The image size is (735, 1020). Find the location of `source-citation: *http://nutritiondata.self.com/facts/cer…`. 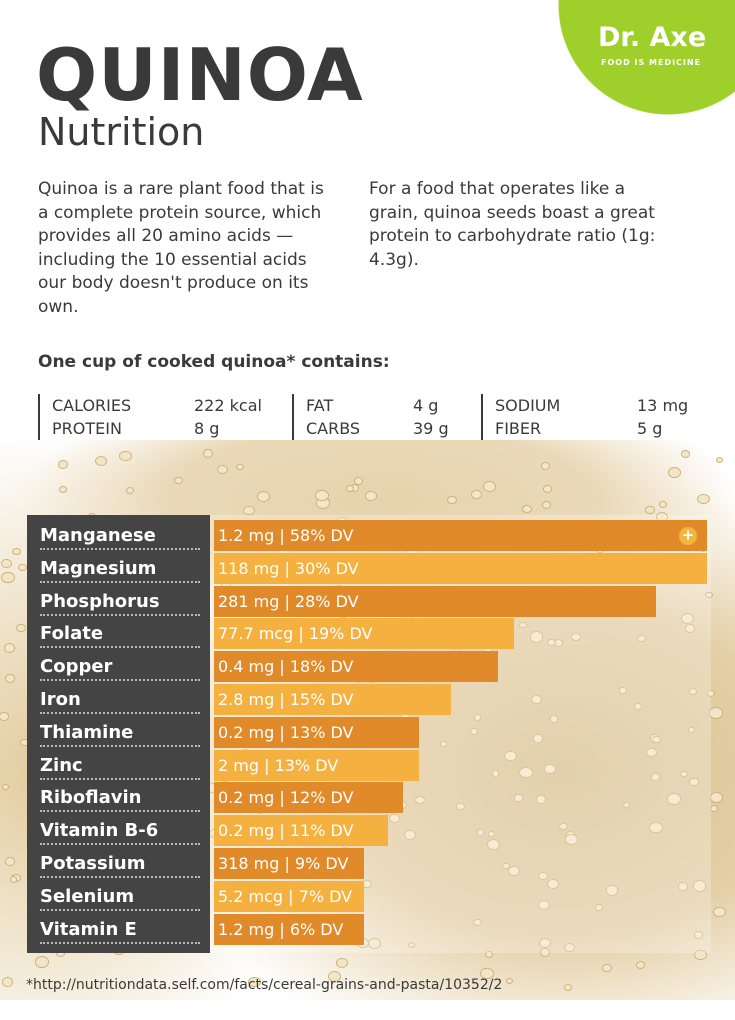

source-citation: *http://nutritiondata.self.com/facts/cer… is located at coordinates (264, 985).